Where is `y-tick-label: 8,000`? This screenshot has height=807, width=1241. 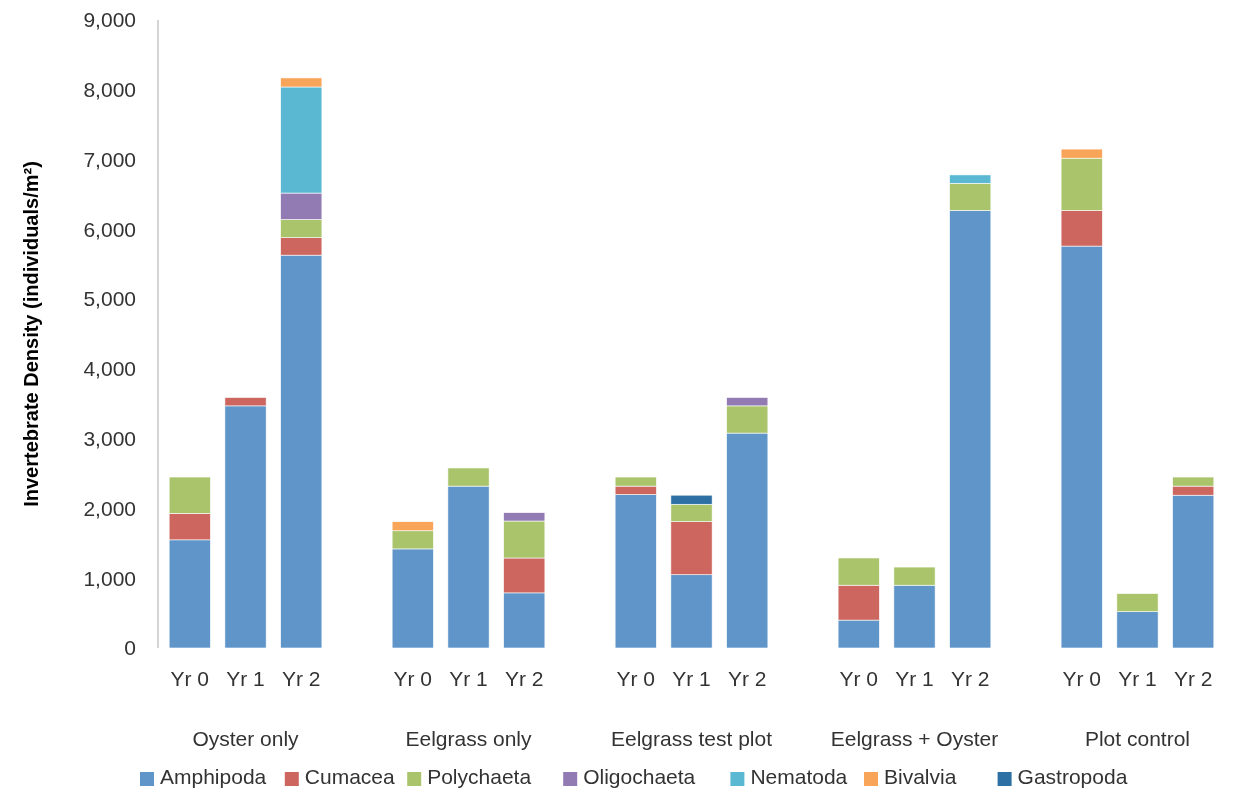 y-tick-label: 8,000 is located at coordinates (109, 90).